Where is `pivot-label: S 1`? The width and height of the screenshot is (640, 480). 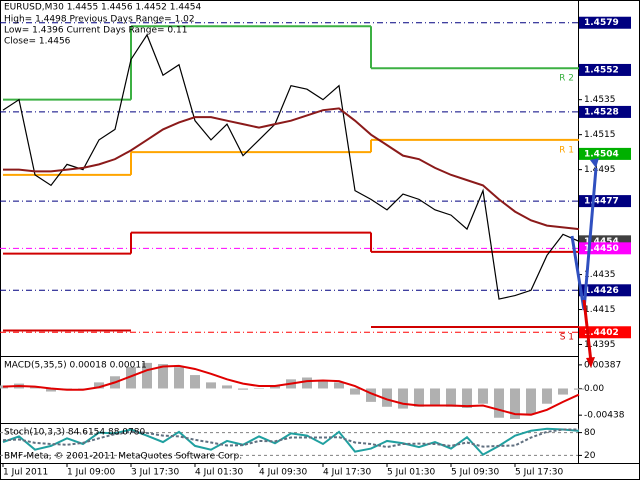
pivot-label: S 1 is located at coordinates (567, 338).